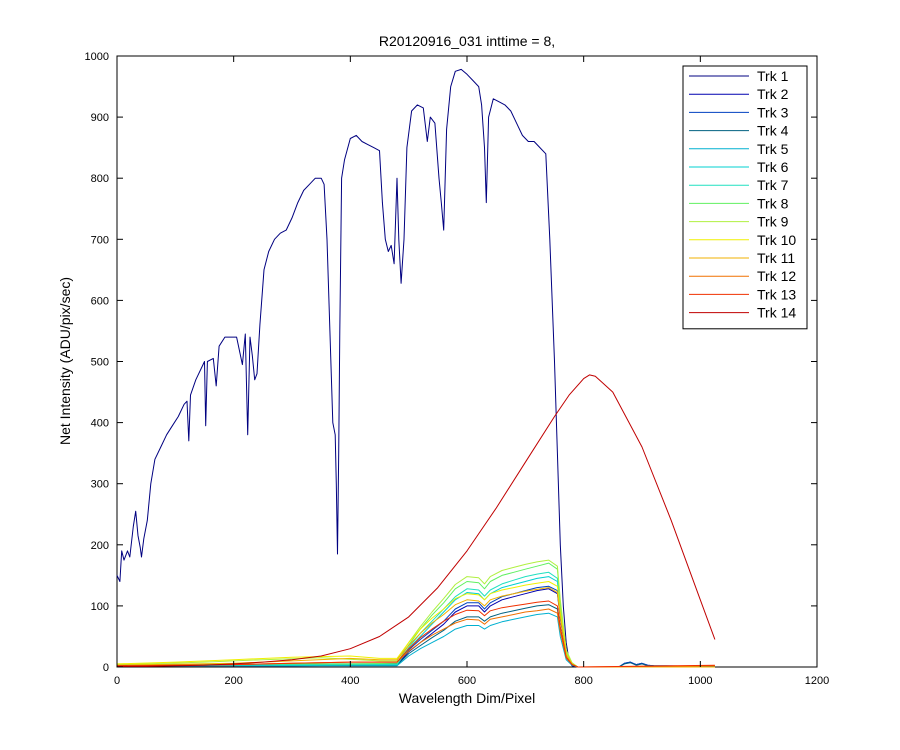 The height and width of the screenshot is (750, 900). I want to click on chart-title: R20120916_031 inttime = 8,, so click(467, 41).